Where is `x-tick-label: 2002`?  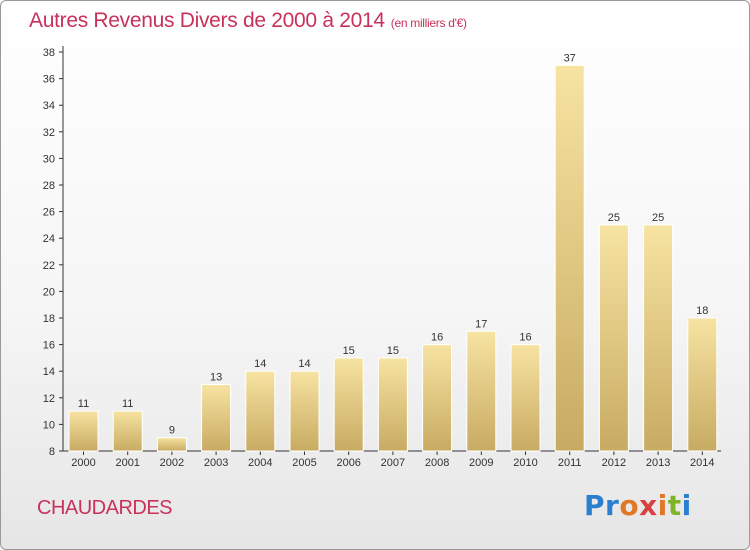 x-tick-label: 2002 is located at coordinates (172, 463).